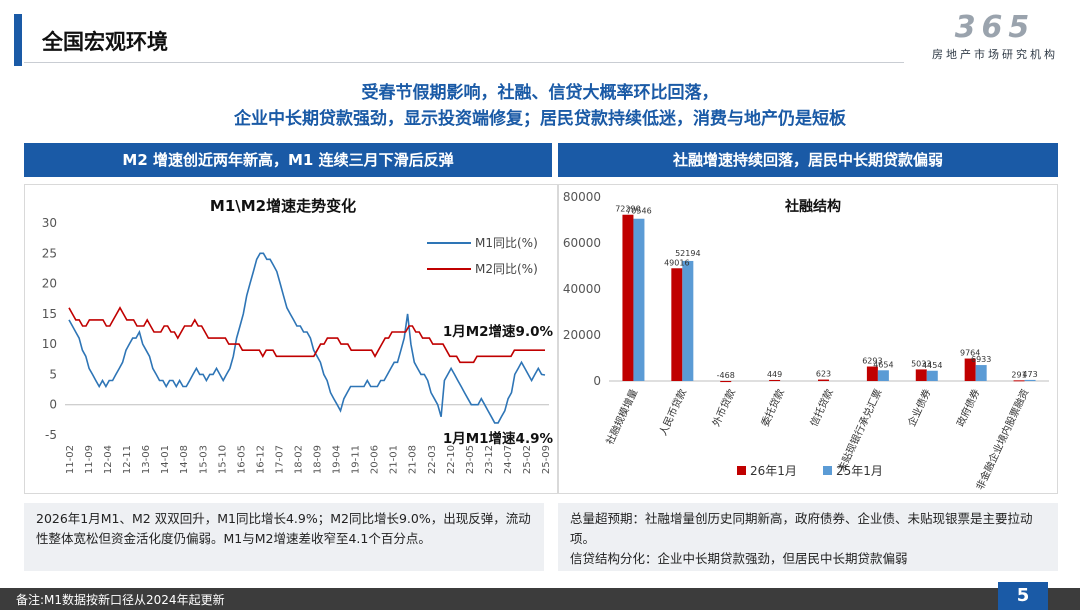 The height and width of the screenshot is (610, 1080). What do you see at coordinates (995, 54) in the screenshot?
I see `logo-text: 房地产市场研究机构` at bounding box center [995, 54].